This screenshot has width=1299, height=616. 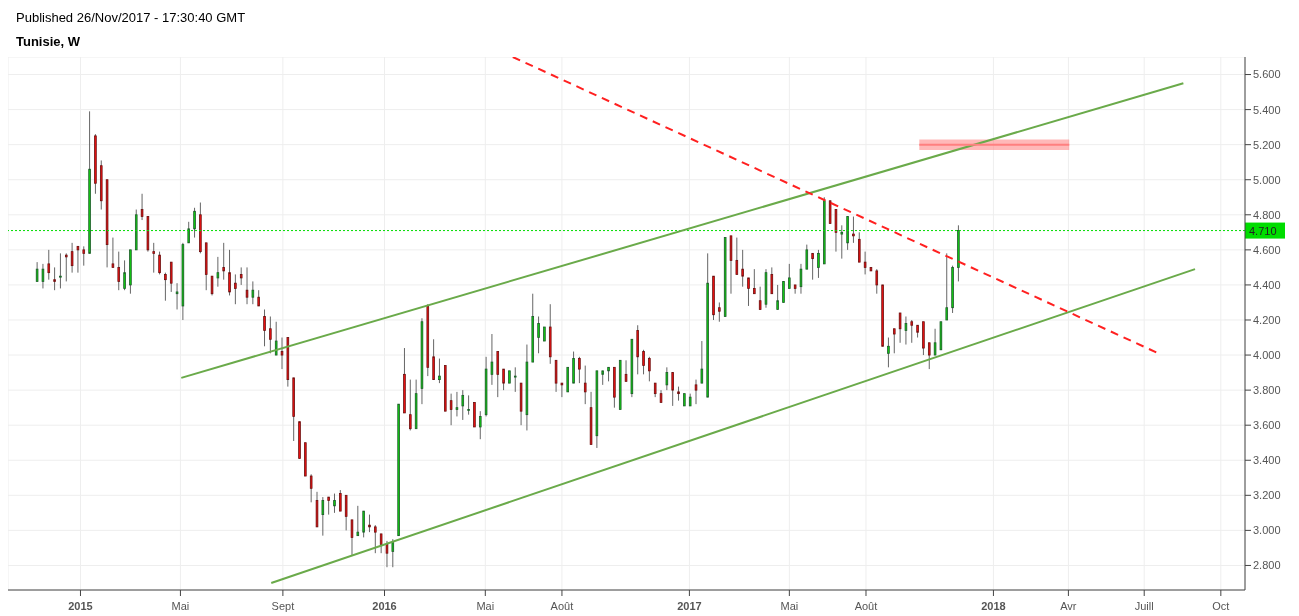 What do you see at coordinates (48, 41) in the screenshot?
I see `chart-title: Tunisie, W` at bounding box center [48, 41].